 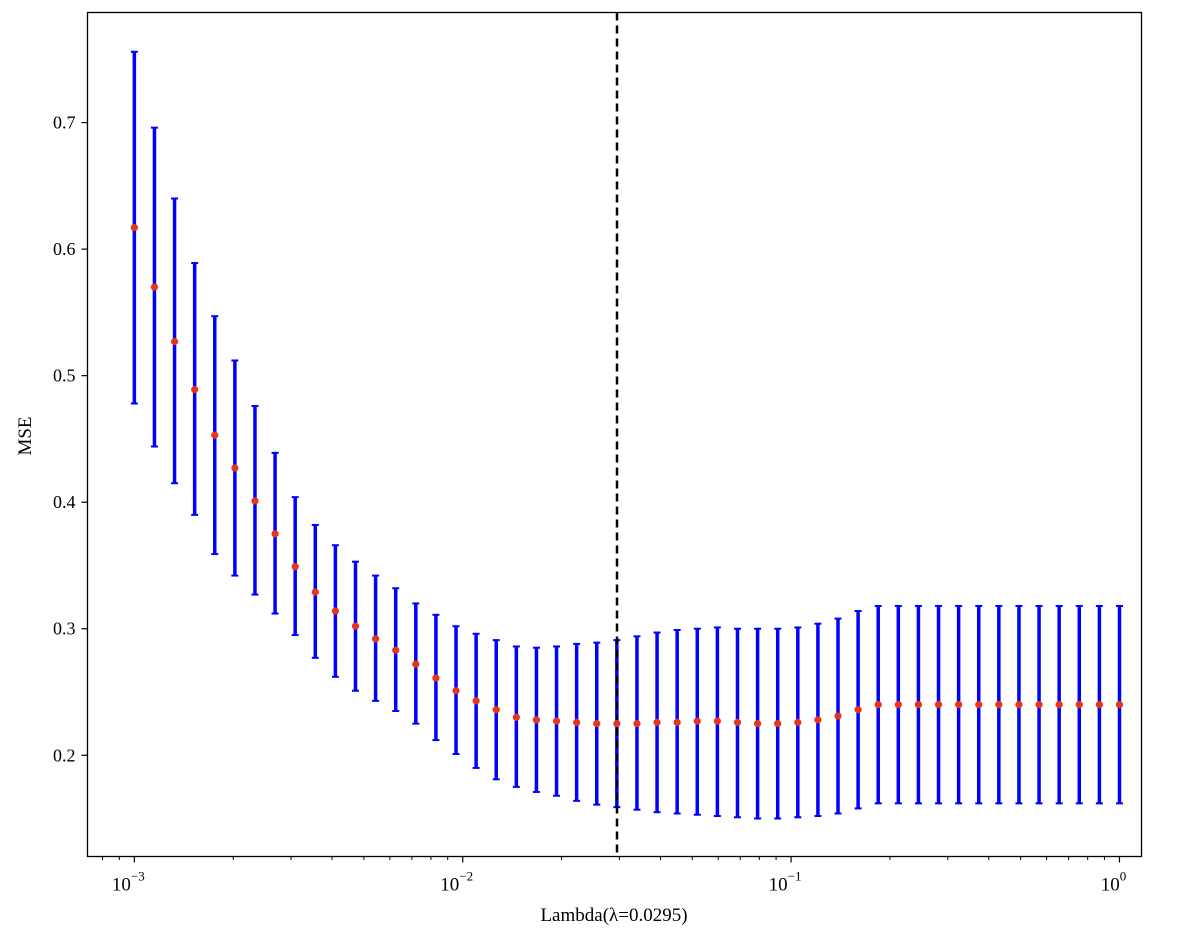 What do you see at coordinates (64, 123) in the screenshot?
I see `y-tick-label: 0.7` at bounding box center [64, 123].